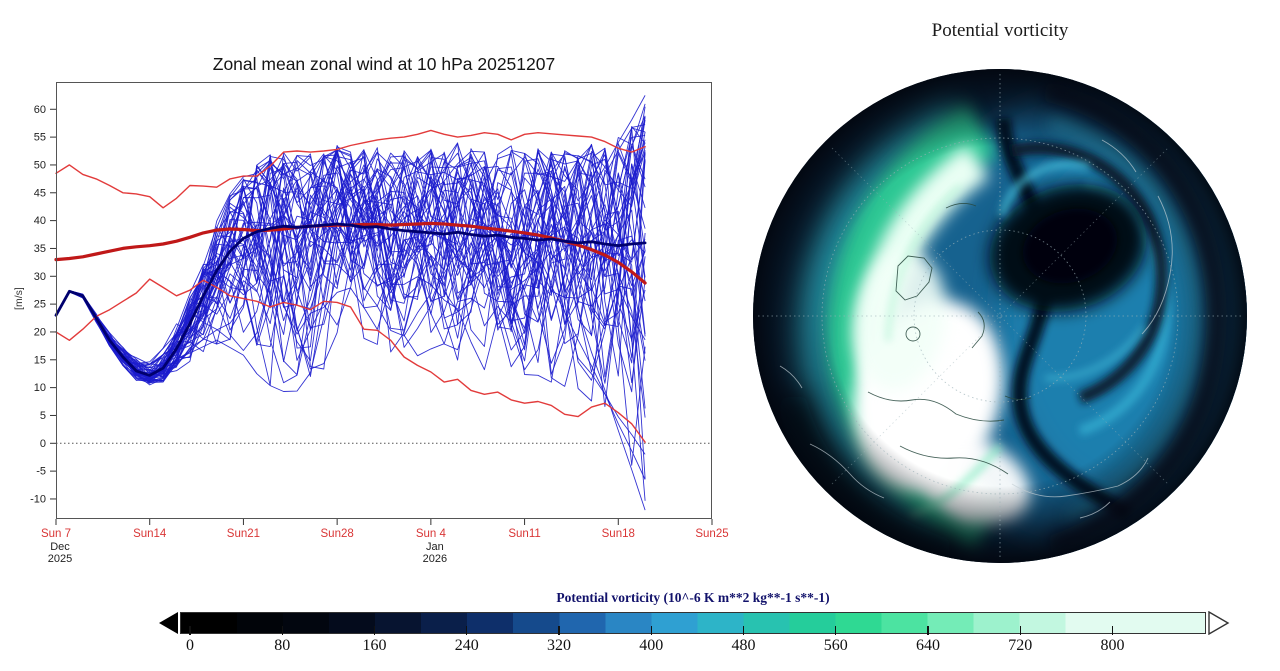 This screenshot has height=671, width=1280. I want to click on x-tick-label: Sun 7, so click(56, 534).